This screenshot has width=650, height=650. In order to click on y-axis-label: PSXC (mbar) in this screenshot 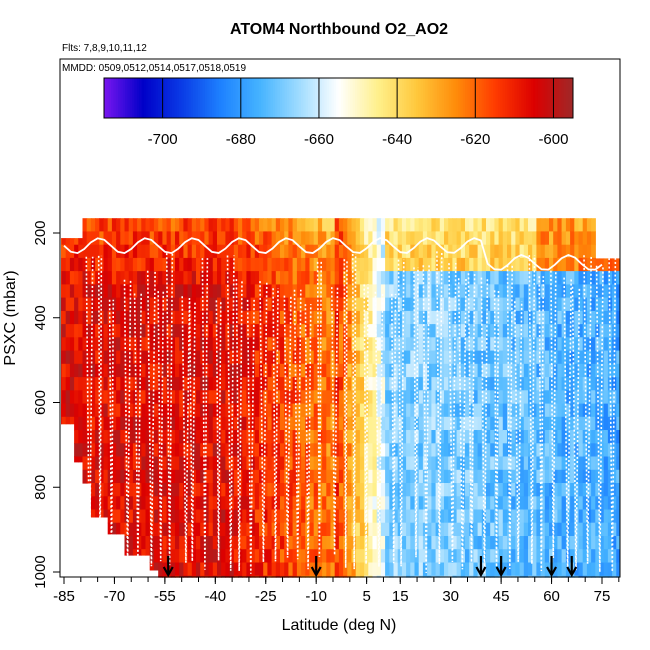, I will do `click(10, 317)`.